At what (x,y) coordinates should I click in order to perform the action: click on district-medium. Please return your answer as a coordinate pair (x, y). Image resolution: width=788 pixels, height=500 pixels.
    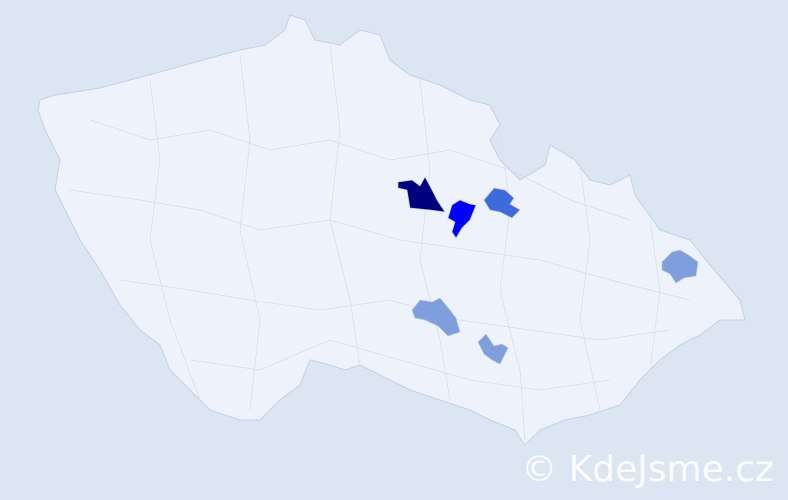
    Looking at the image, I should click on (502, 203).